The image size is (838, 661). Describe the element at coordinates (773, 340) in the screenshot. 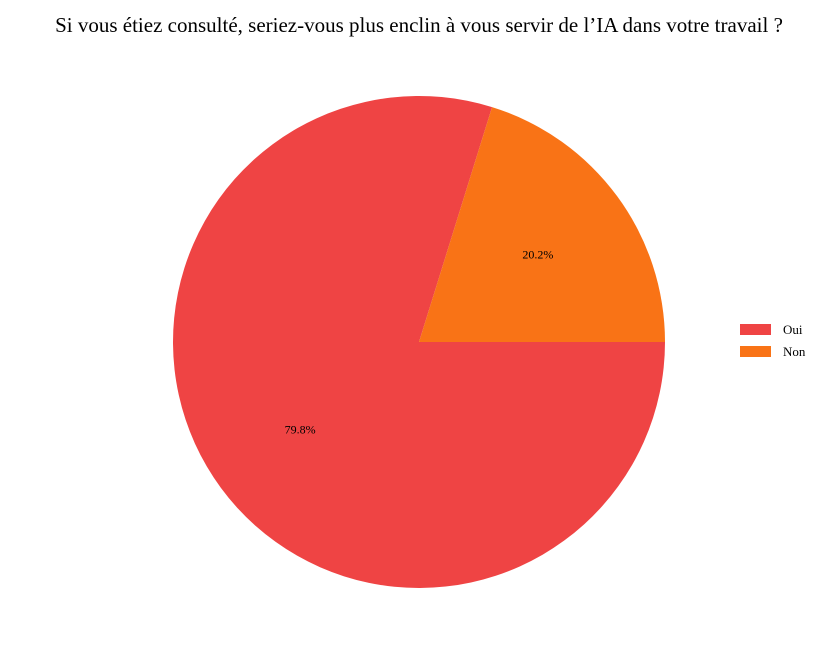

I see `legend: Oui Non` at that location.